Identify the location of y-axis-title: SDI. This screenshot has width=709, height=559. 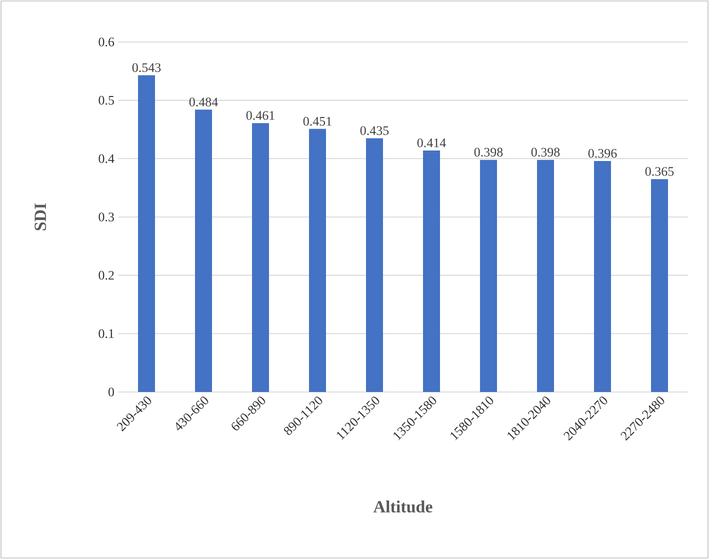
(40, 216).